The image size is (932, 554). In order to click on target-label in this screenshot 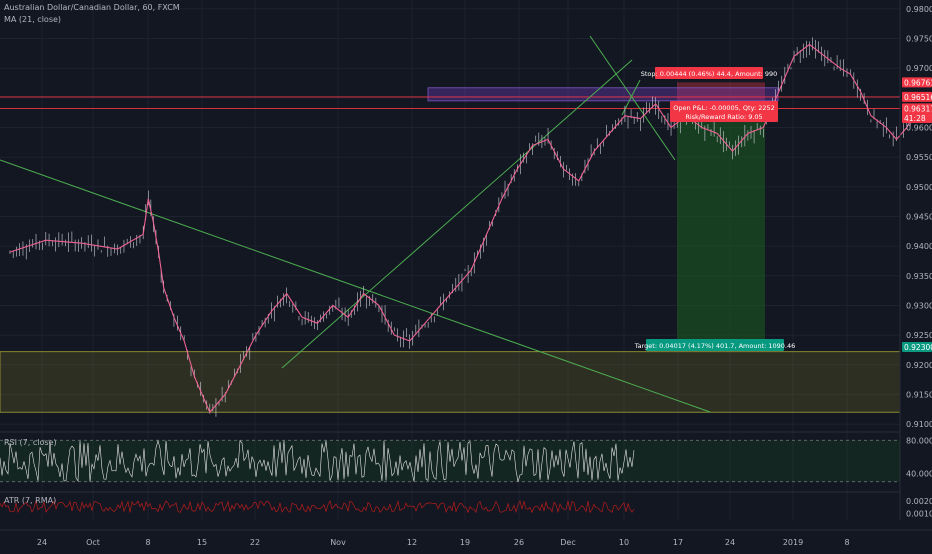, I will do `click(715, 345)`.